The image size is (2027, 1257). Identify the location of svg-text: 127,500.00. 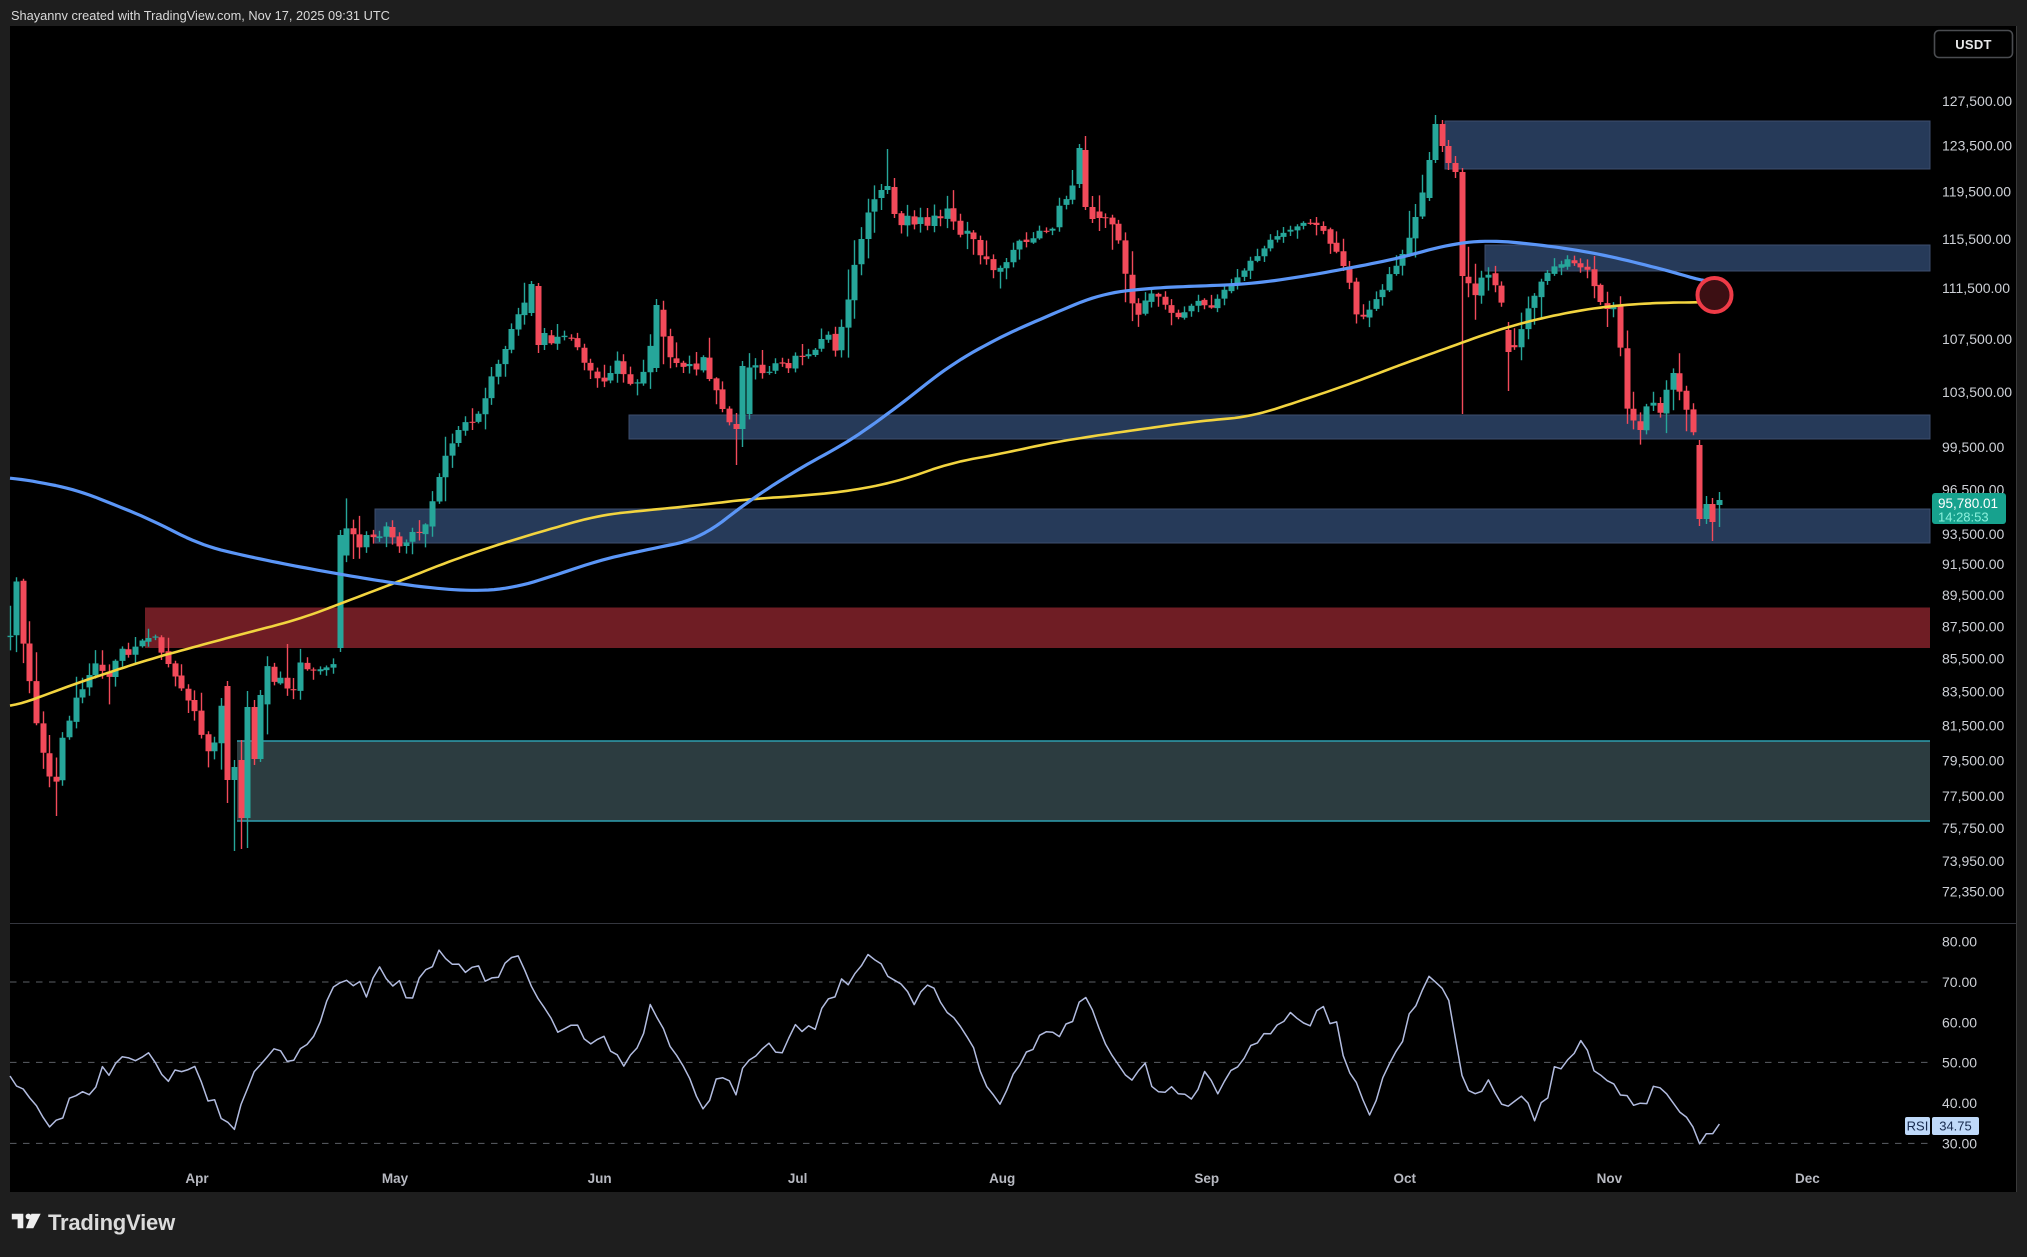
(1977, 101).